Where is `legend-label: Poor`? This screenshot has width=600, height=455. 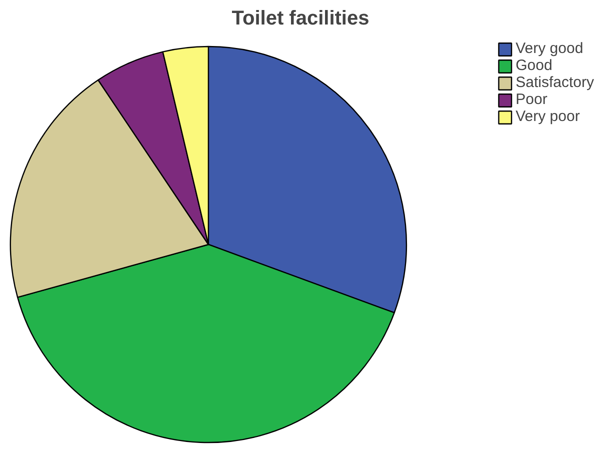
legend-label: Poor is located at coordinates (532, 99).